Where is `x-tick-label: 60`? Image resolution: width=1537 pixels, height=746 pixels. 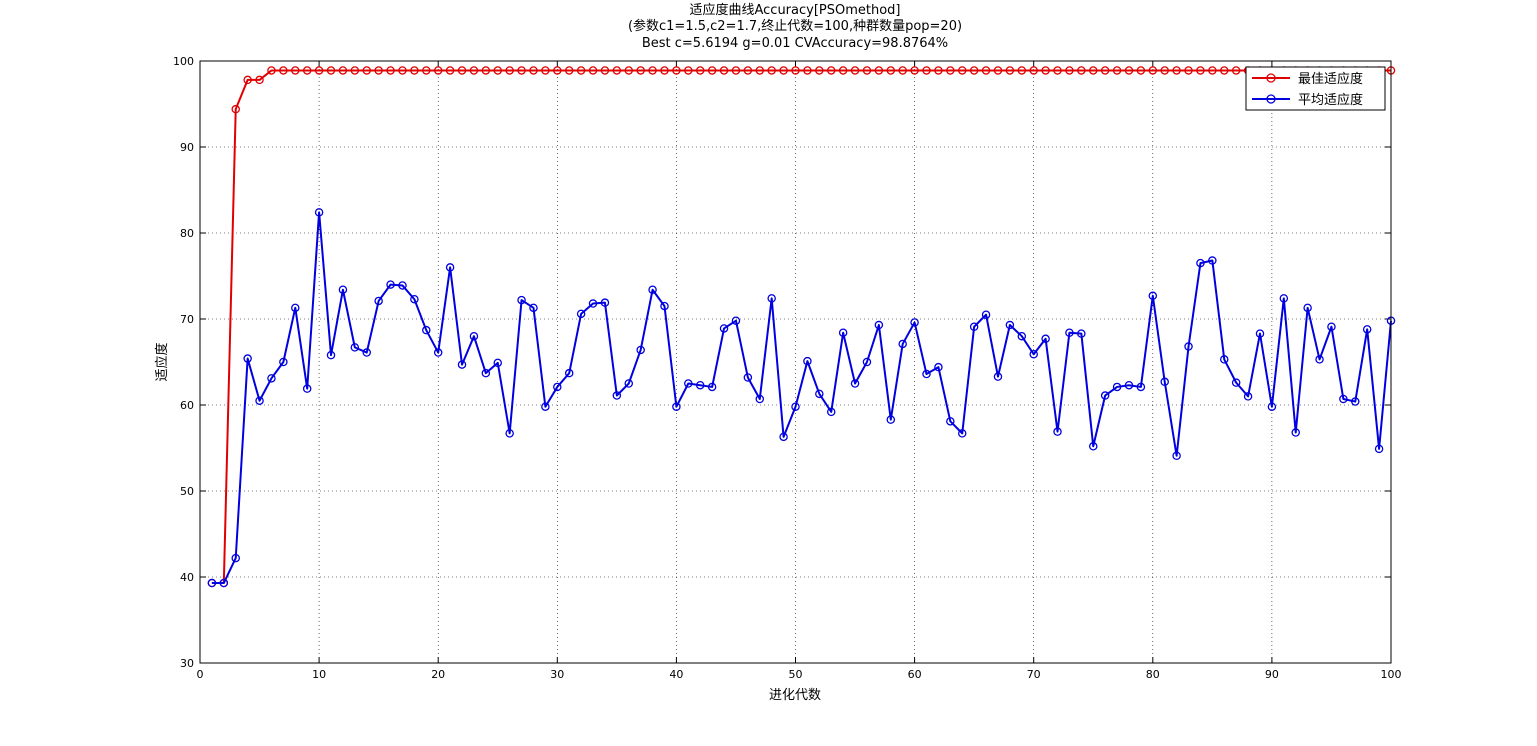
x-tick-label: 60 is located at coordinates (915, 674).